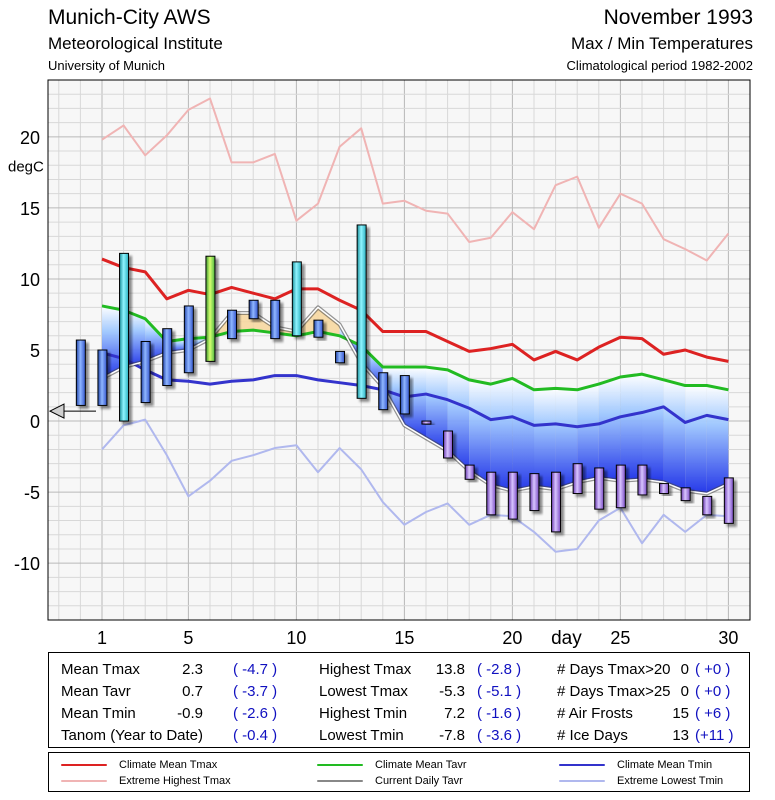  I want to click on x-tick-label: 25, so click(620, 638).